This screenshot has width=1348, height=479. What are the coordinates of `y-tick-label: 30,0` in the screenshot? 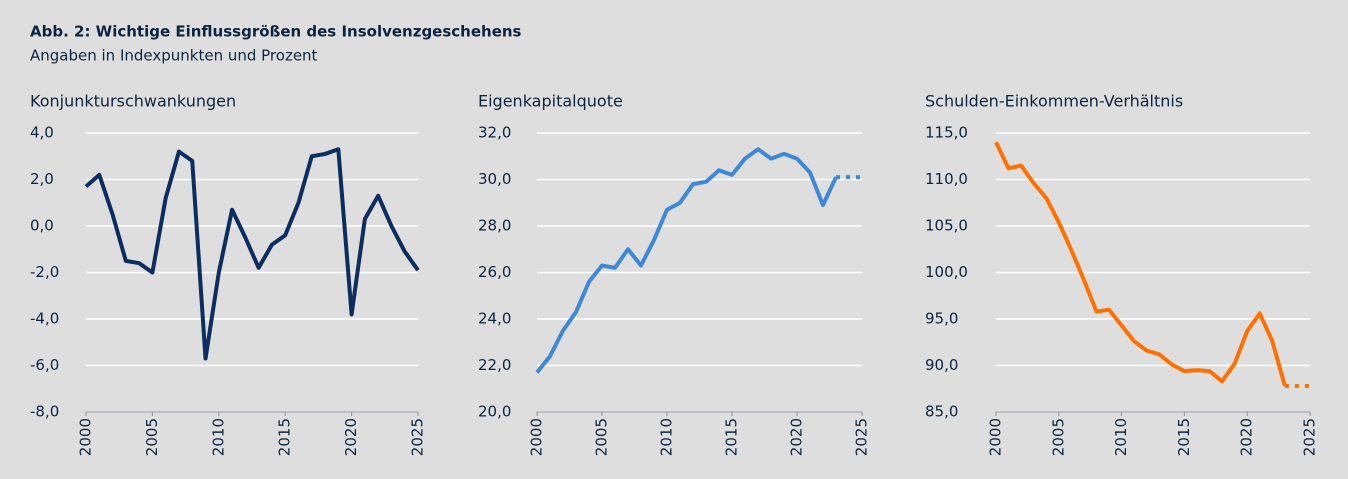 It's located at (494, 179).